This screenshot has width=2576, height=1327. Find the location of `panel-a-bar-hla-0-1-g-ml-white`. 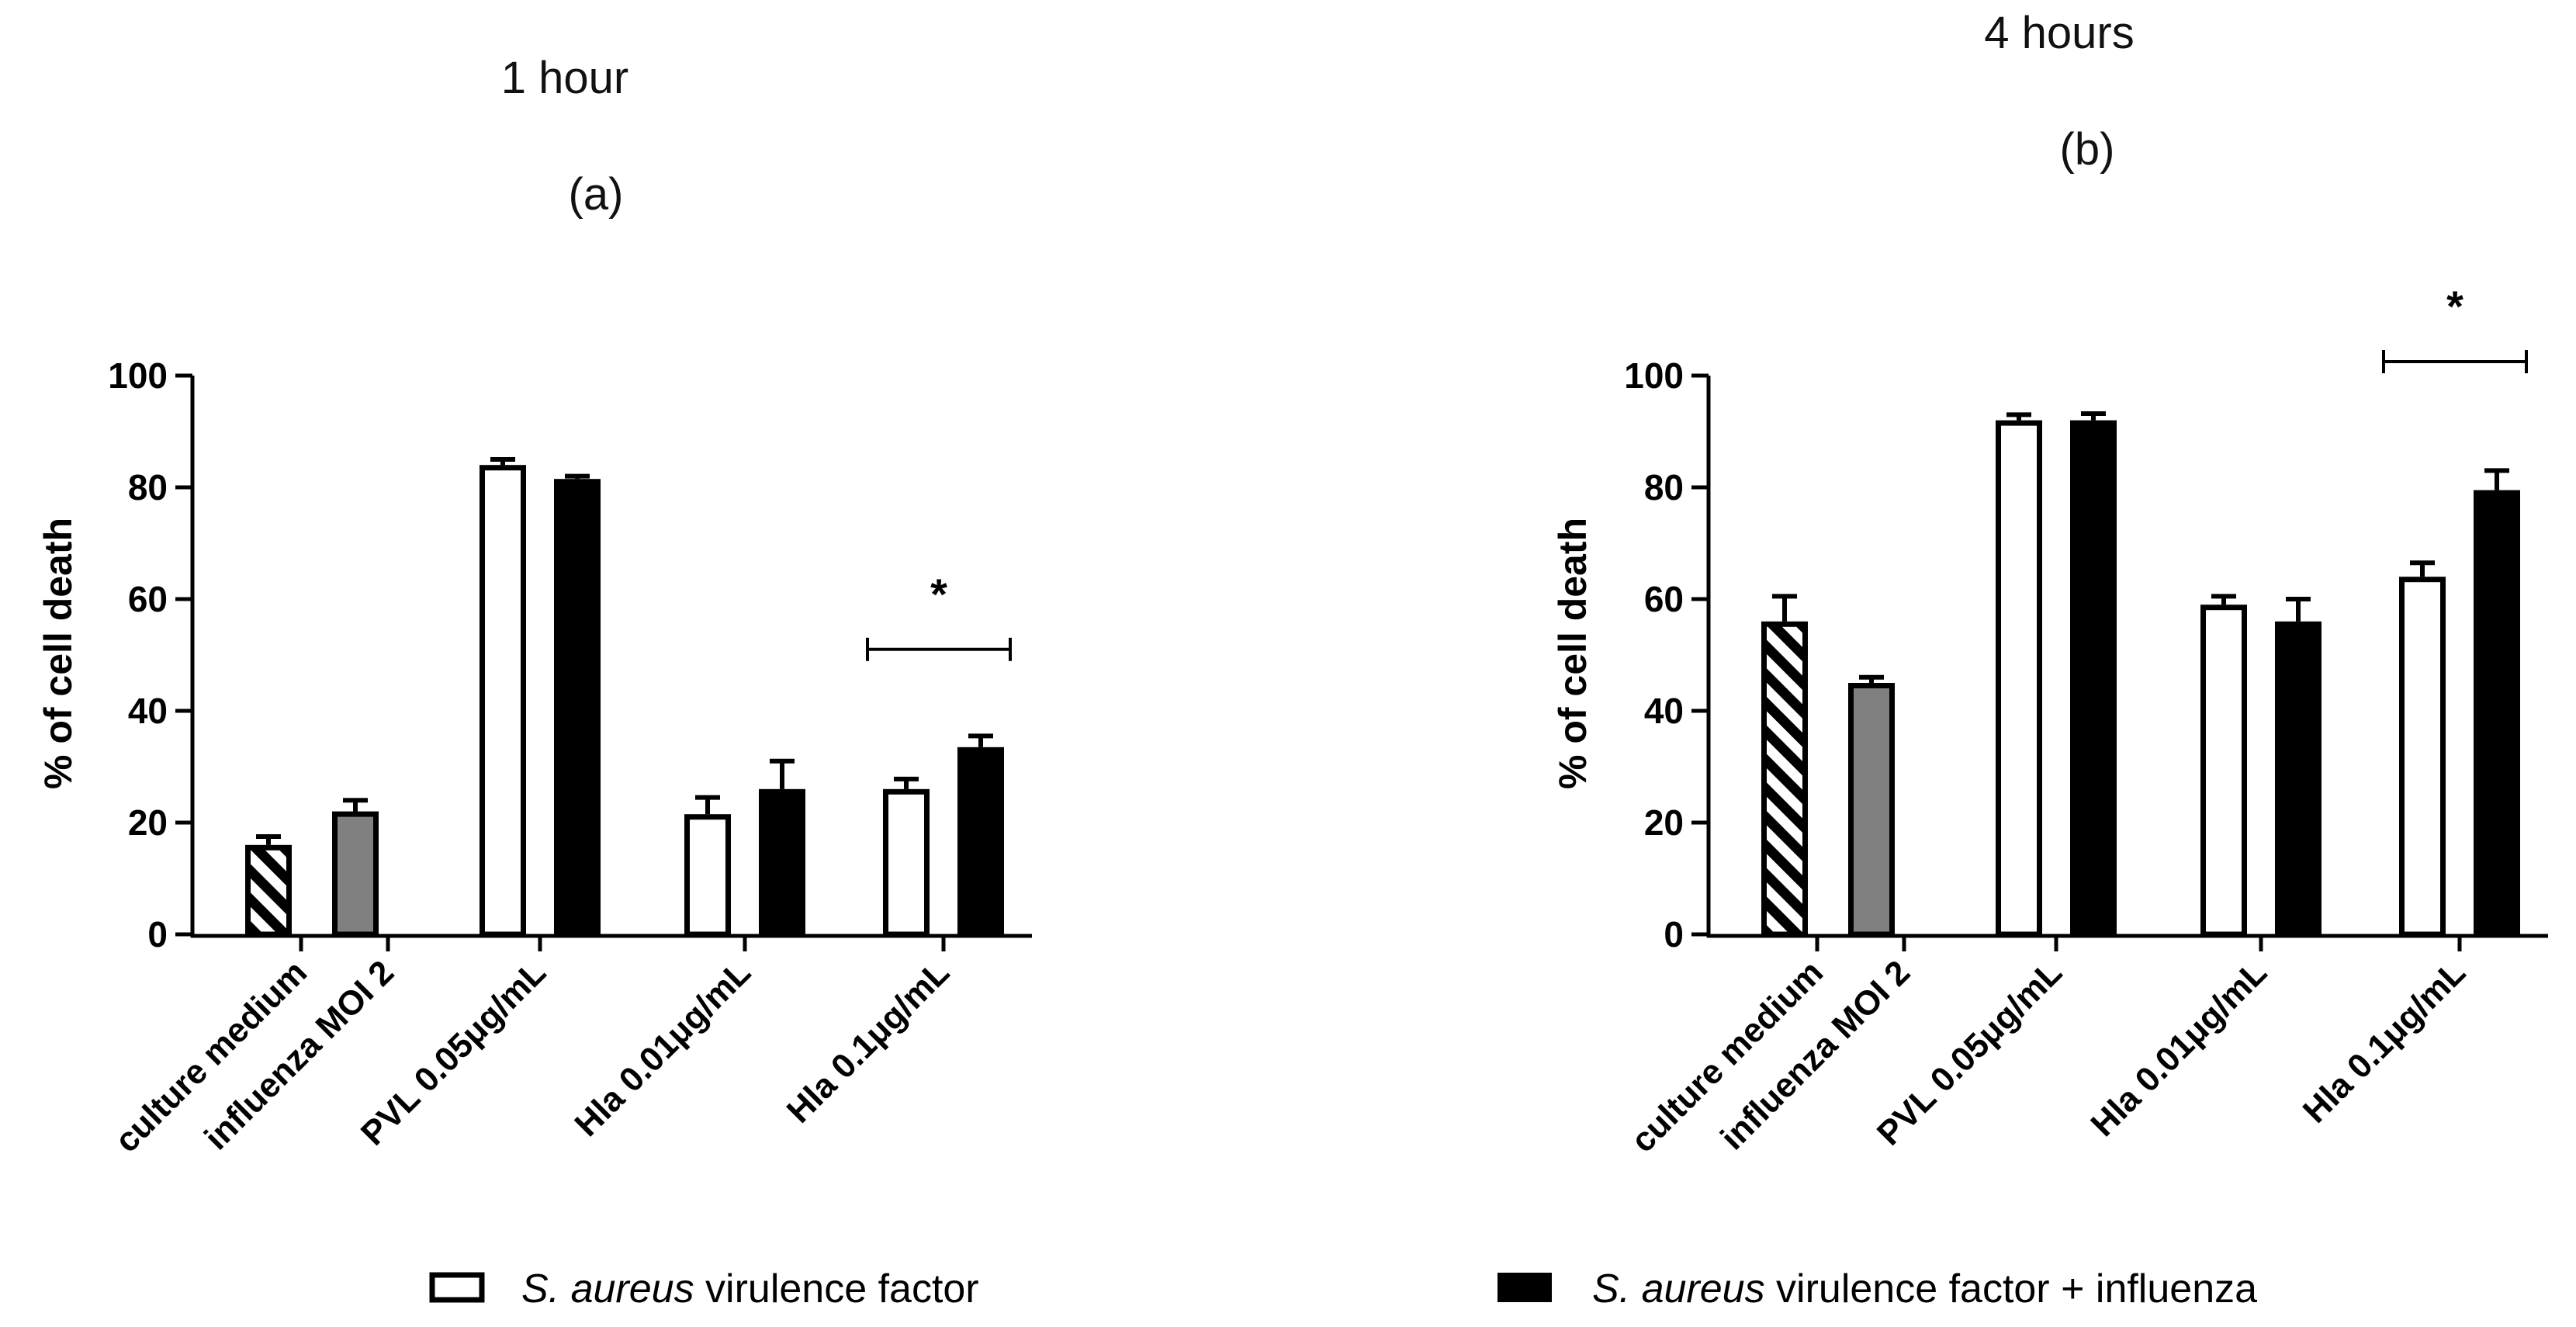

panel-a-bar-hla-0-1-g-ml-white is located at coordinates (907, 862).